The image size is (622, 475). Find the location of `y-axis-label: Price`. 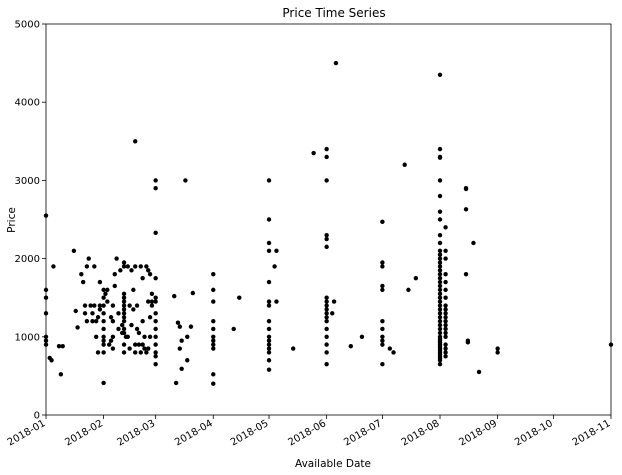

y-axis-label: Price is located at coordinates (12, 220).